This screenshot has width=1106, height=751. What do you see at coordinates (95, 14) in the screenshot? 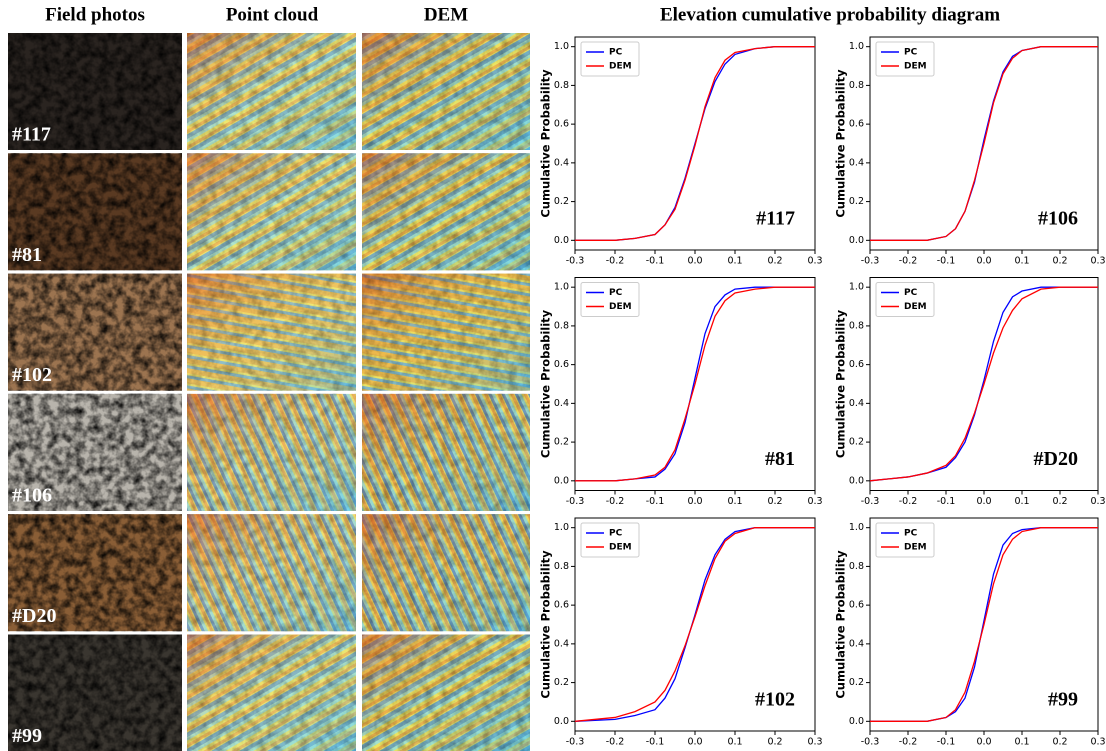
I see `column-header: Field photos` at bounding box center [95, 14].